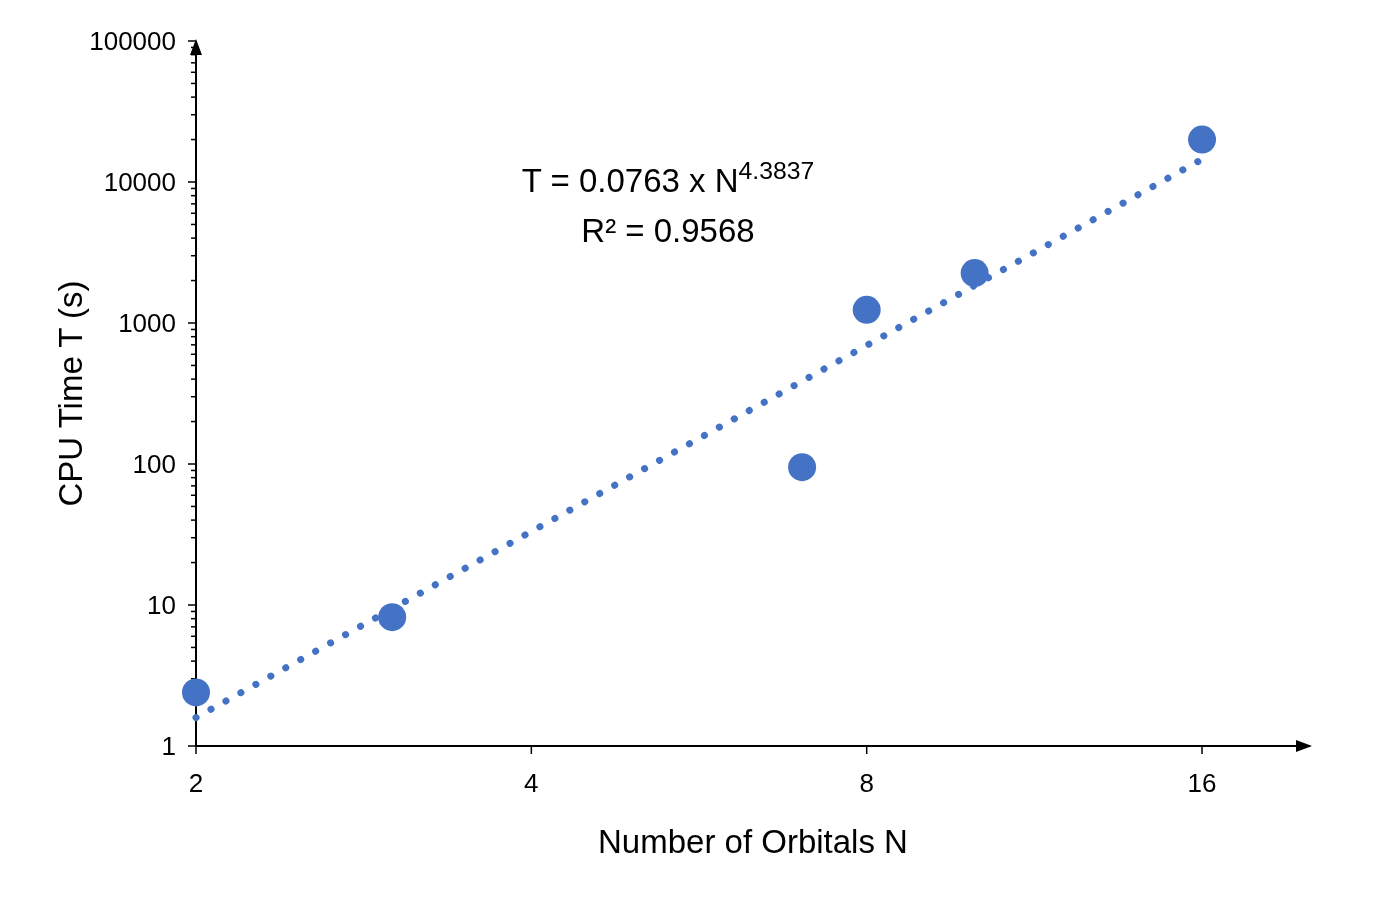 Image resolution: width=1380 pixels, height=905 pixels. I want to click on x-tick-label: 16, so click(1202, 783).